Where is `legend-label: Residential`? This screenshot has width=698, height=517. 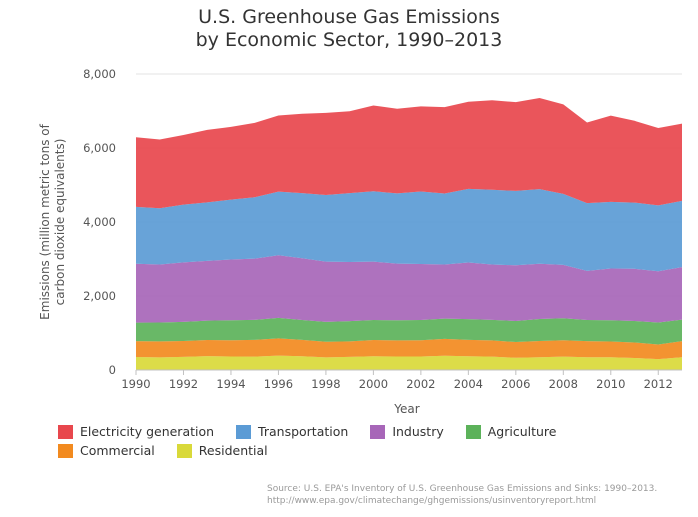 legend-label: Residential is located at coordinates (233, 450).